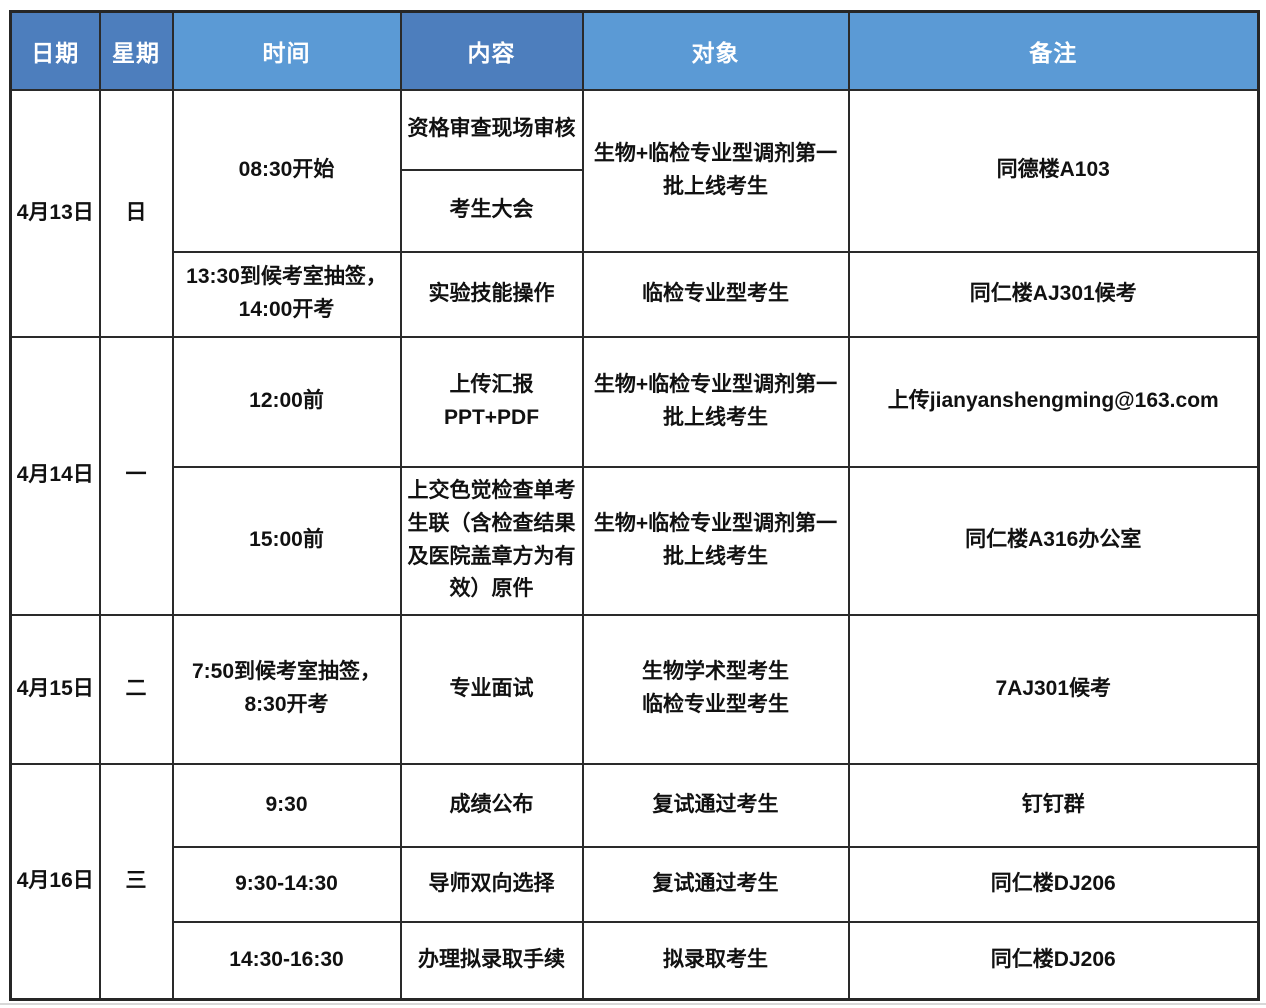  I want to click on cell-remark: 钉钉群, so click(1053, 805).